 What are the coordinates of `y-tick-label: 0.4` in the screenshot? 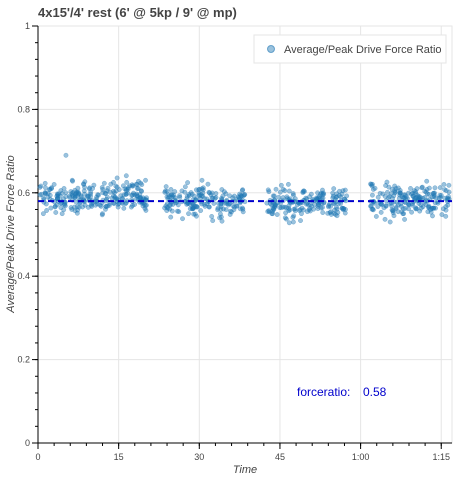 It's located at (23, 276).